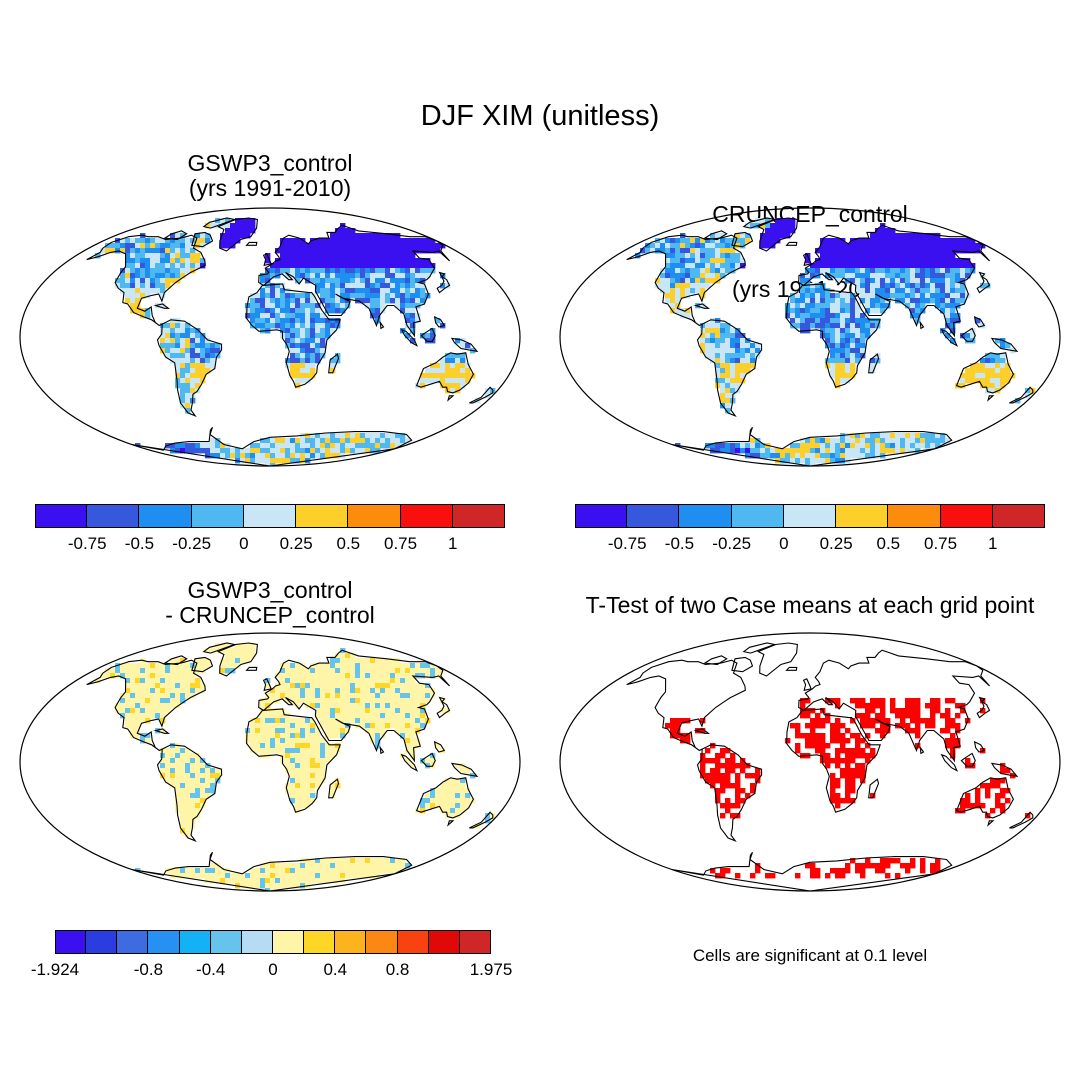  What do you see at coordinates (335, 969) in the screenshot?
I see `colorbar-tick-label: 0.4` at bounding box center [335, 969].